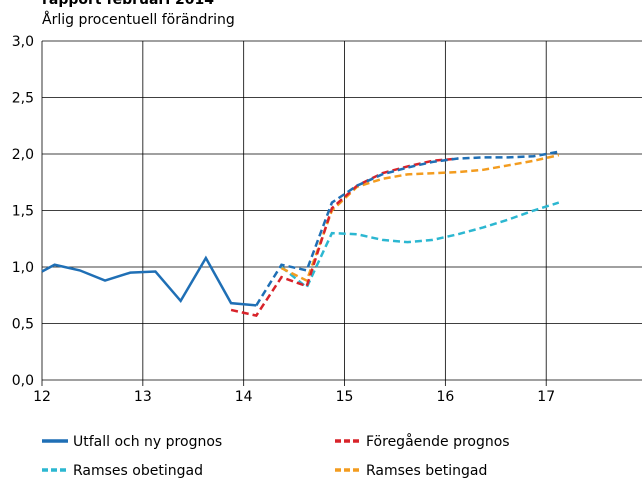 Image resolution: width=642 pixels, height=483 pixels. I want to click on chart-subtitle: Årlig procentuell förändring, so click(138, 19).